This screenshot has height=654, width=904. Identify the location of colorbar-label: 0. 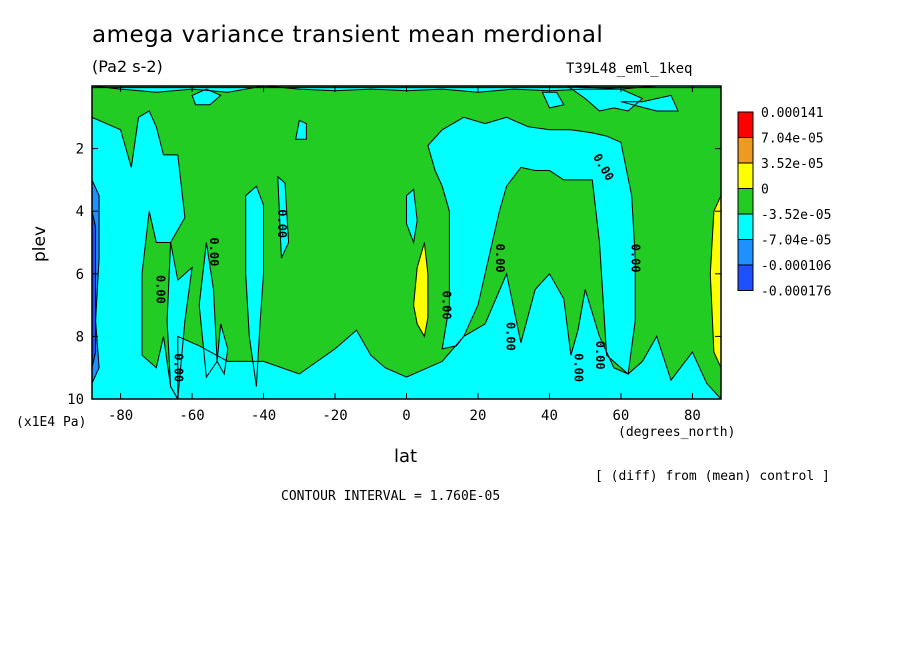
(765, 190).